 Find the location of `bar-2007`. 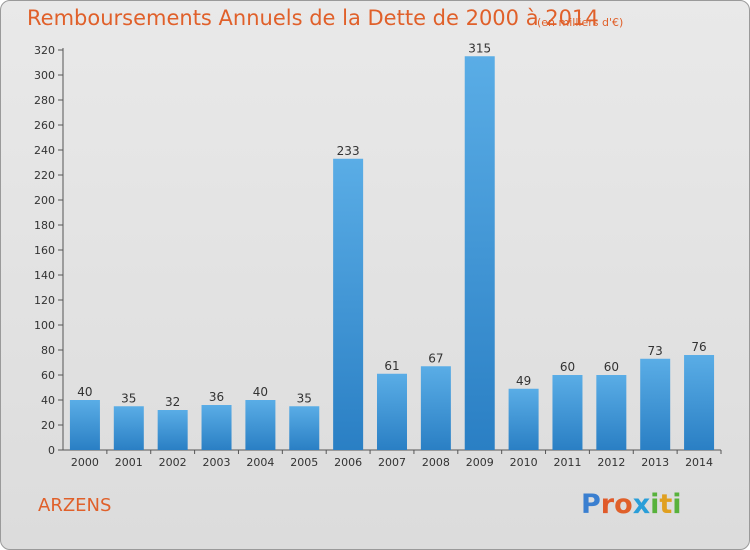

bar-2007 is located at coordinates (392, 411).